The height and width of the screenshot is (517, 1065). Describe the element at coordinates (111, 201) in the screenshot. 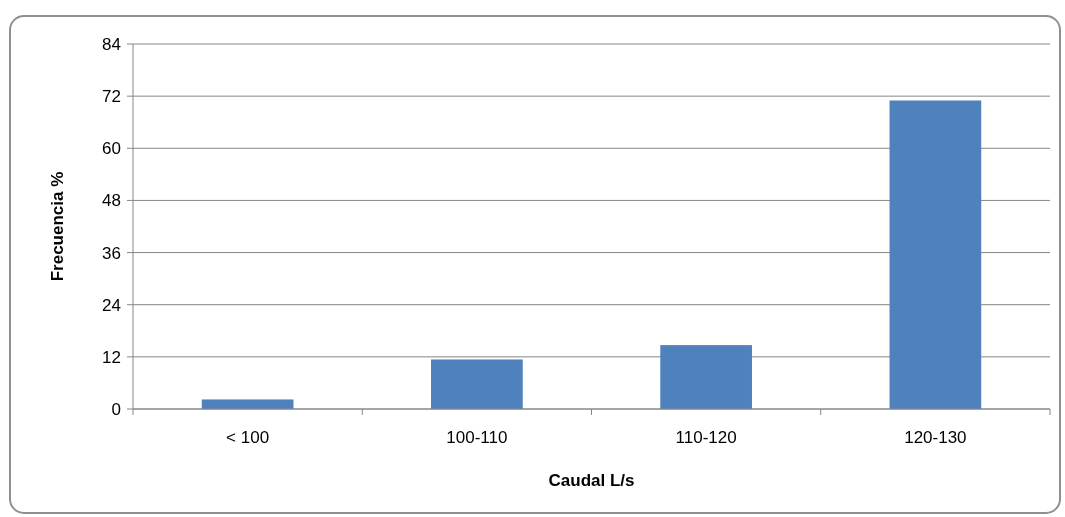

I see `y-tick-label: 48` at that location.